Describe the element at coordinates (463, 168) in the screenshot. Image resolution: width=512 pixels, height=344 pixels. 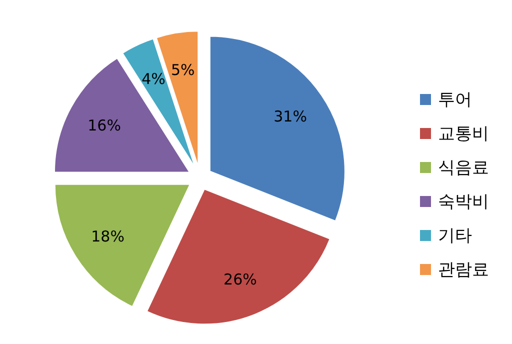
I see `legend-label: 식음료` at that location.